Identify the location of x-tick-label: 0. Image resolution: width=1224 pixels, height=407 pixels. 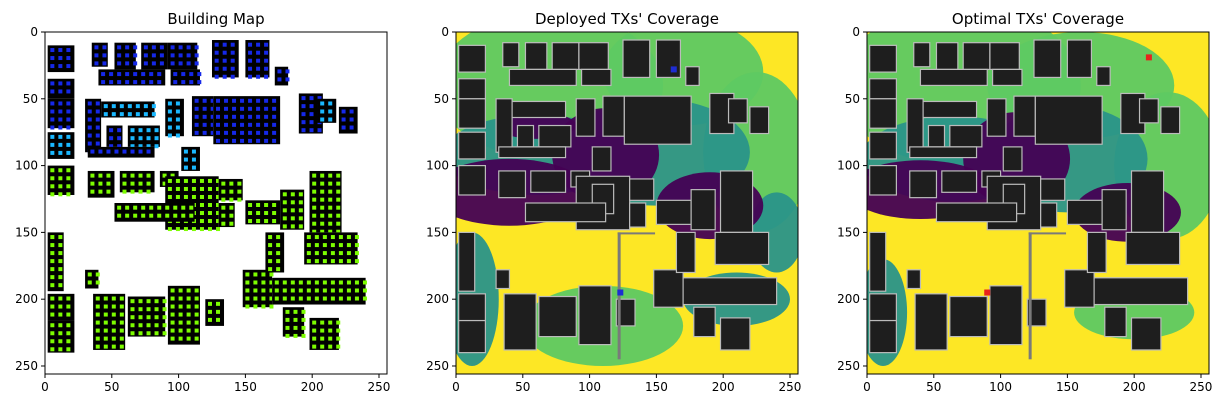
(45, 387).